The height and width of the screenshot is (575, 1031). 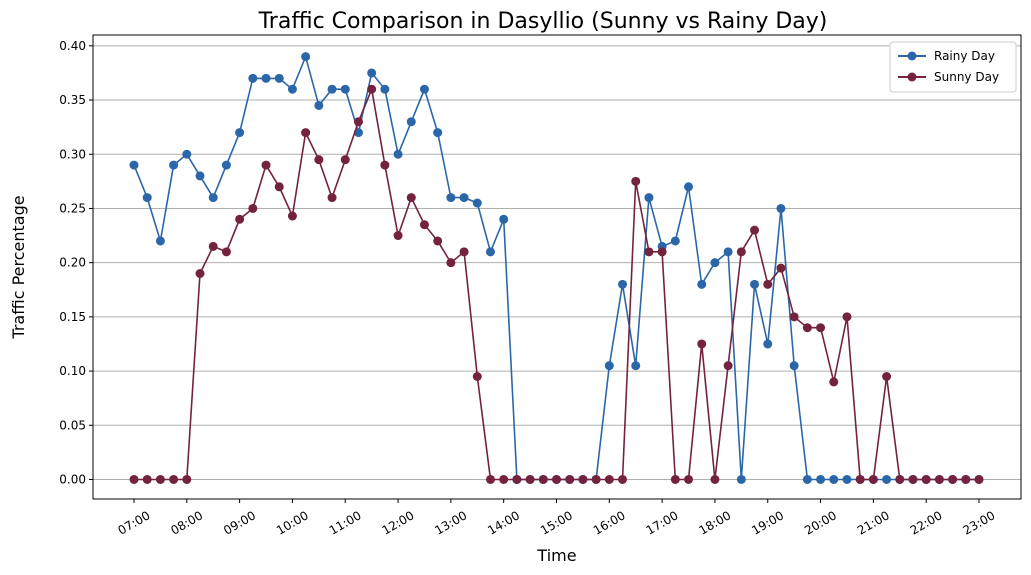 What do you see at coordinates (450, 522) in the screenshot?
I see `x-tick-label: 13:00` at bounding box center [450, 522].